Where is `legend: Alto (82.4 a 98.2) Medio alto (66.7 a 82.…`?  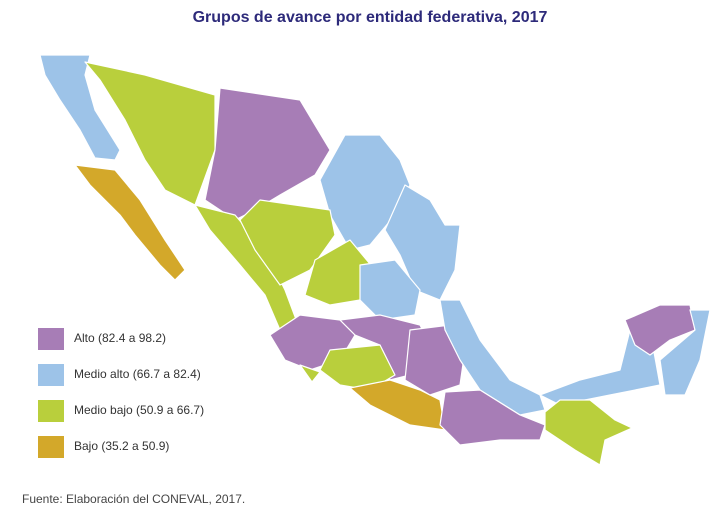
legend: Alto (82.4 a 98.2) Medio alto (66.7 a 82.… is located at coordinates (121, 393).